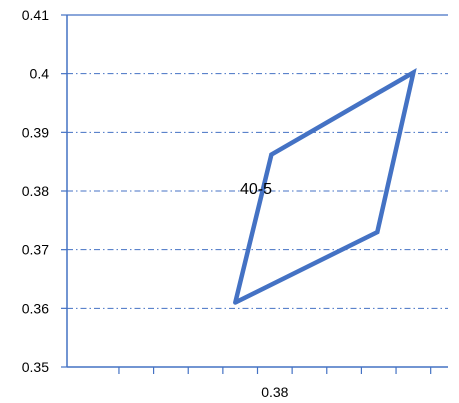 This screenshot has height=403, width=459. I want to click on x-axis-ticks: 0.38, so click(275, 383).